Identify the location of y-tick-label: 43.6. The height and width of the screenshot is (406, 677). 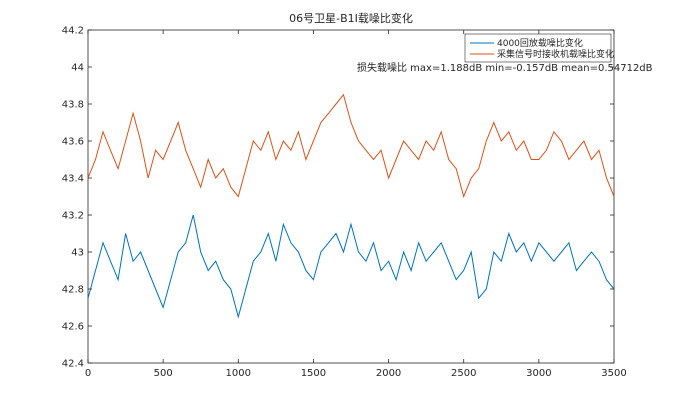
(73, 142).